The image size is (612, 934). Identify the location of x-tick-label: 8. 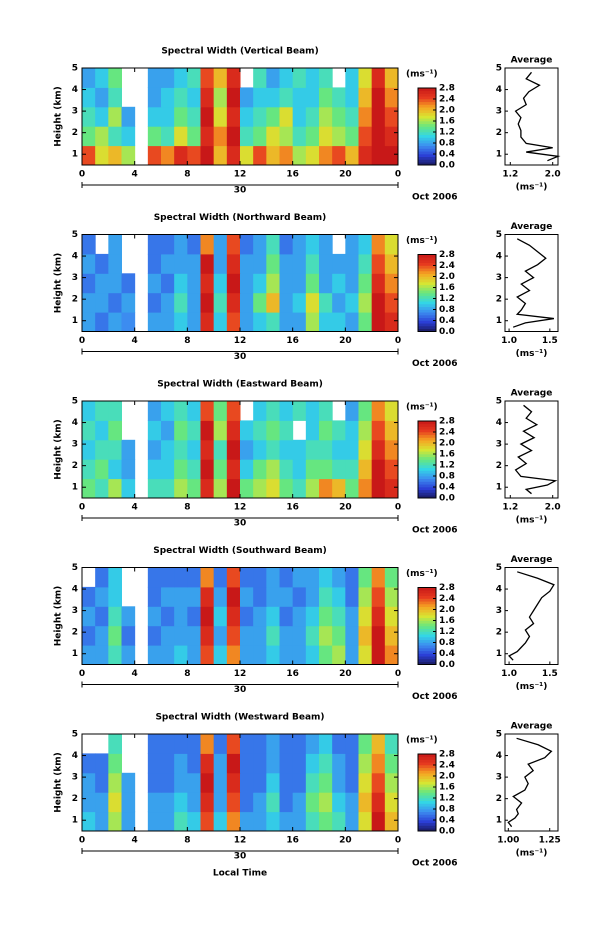
(187, 674).